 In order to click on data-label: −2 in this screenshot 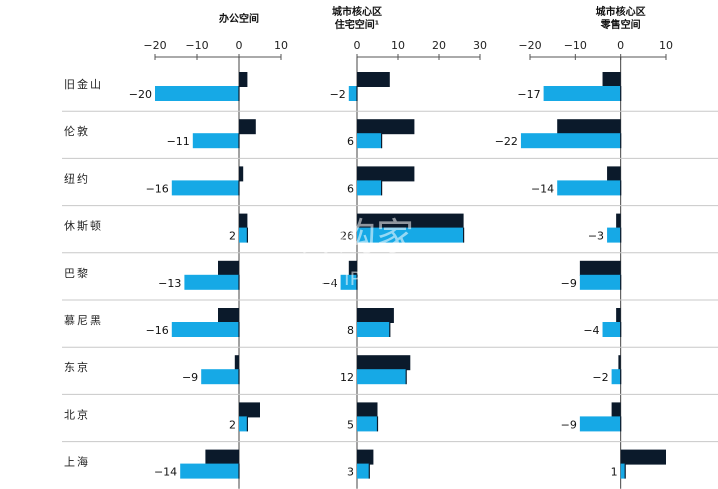, I will do `click(600, 377)`.